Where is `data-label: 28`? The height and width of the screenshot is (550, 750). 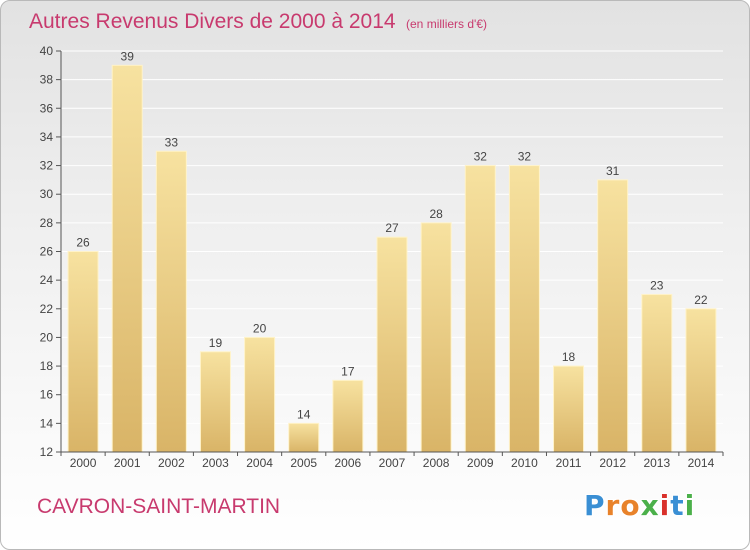
data-label: 28 is located at coordinates (436, 214).